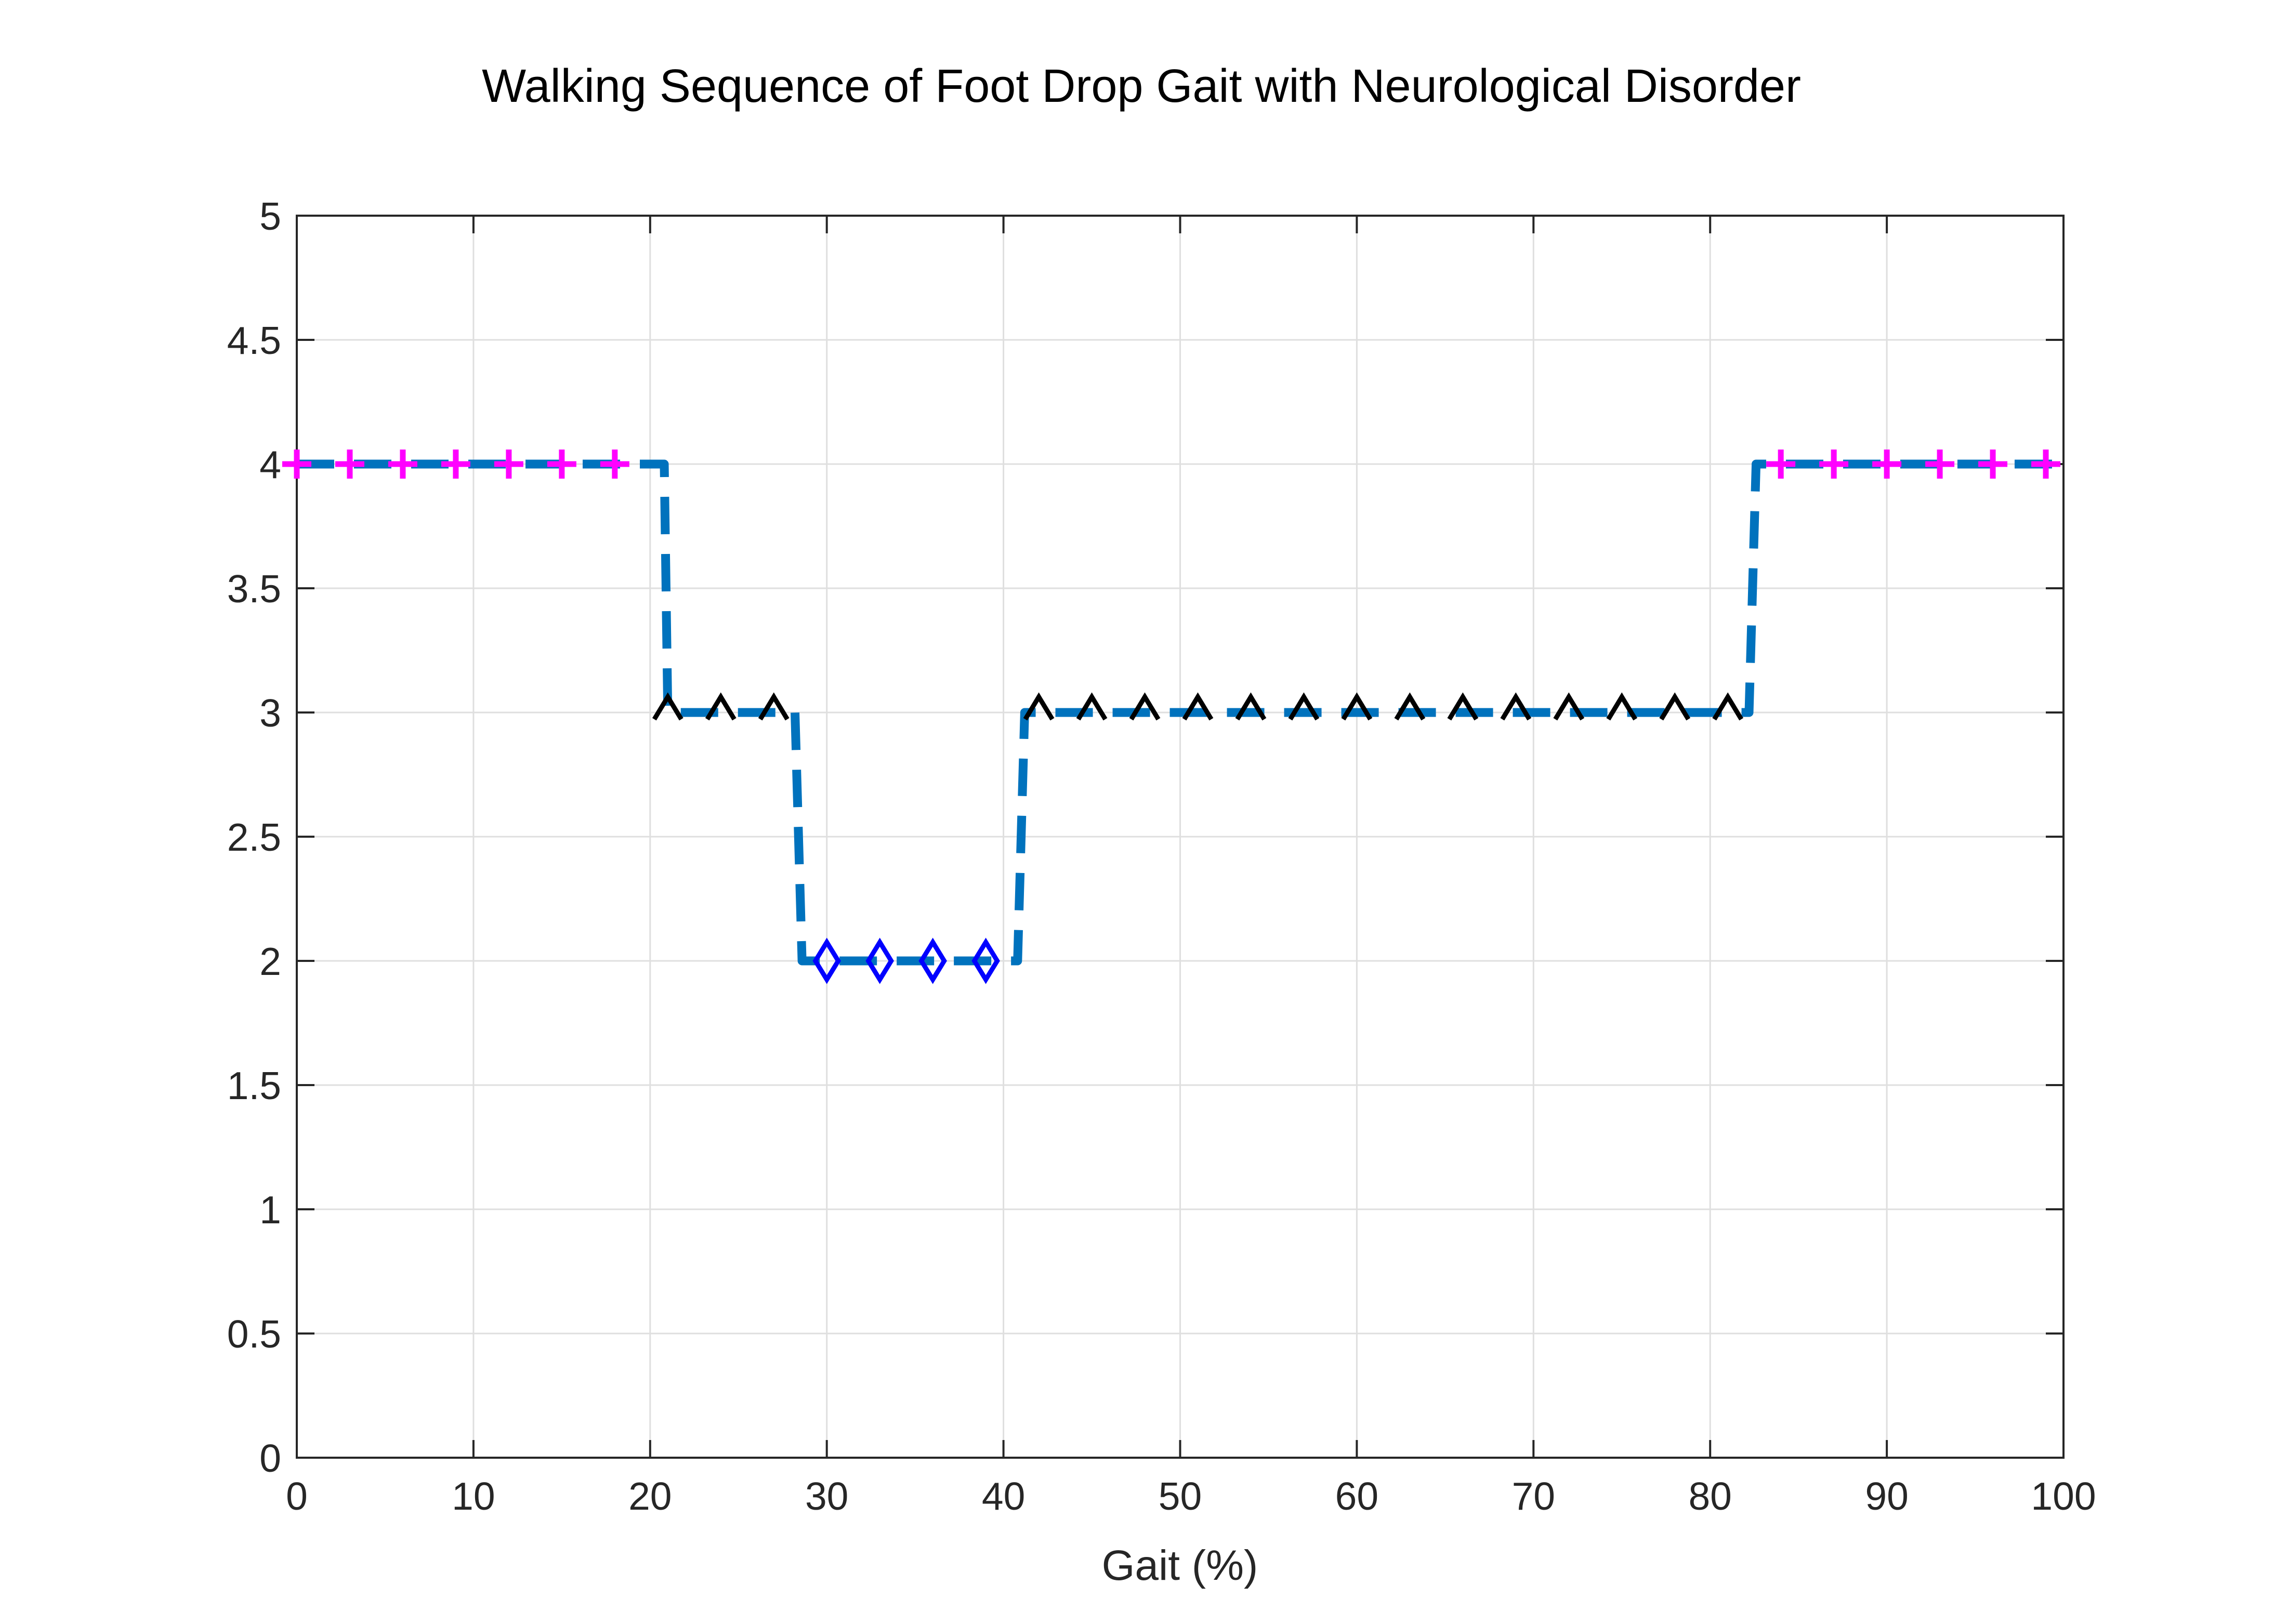 This screenshot has width=2274, height=1624. Describe the element at coordinates (2063, 1496) in the screenshot. I see `x-tick-label: 100` at that location.